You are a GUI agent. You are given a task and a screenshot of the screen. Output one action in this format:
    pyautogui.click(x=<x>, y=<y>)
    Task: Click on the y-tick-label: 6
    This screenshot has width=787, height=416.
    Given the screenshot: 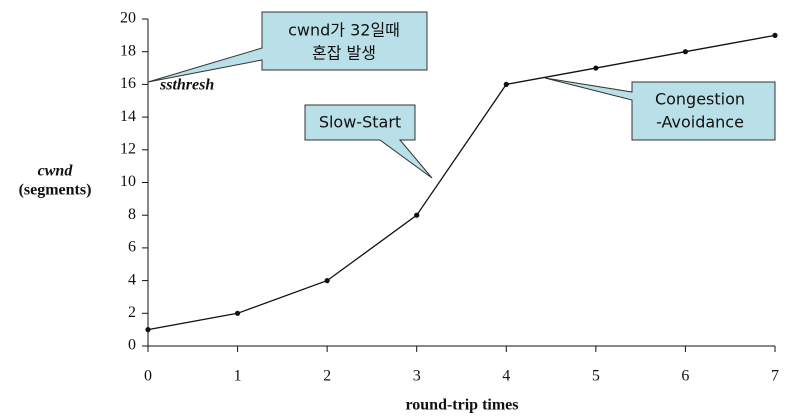 What is the action you would take?
    pyautogui.click(x=132, y=247)
    